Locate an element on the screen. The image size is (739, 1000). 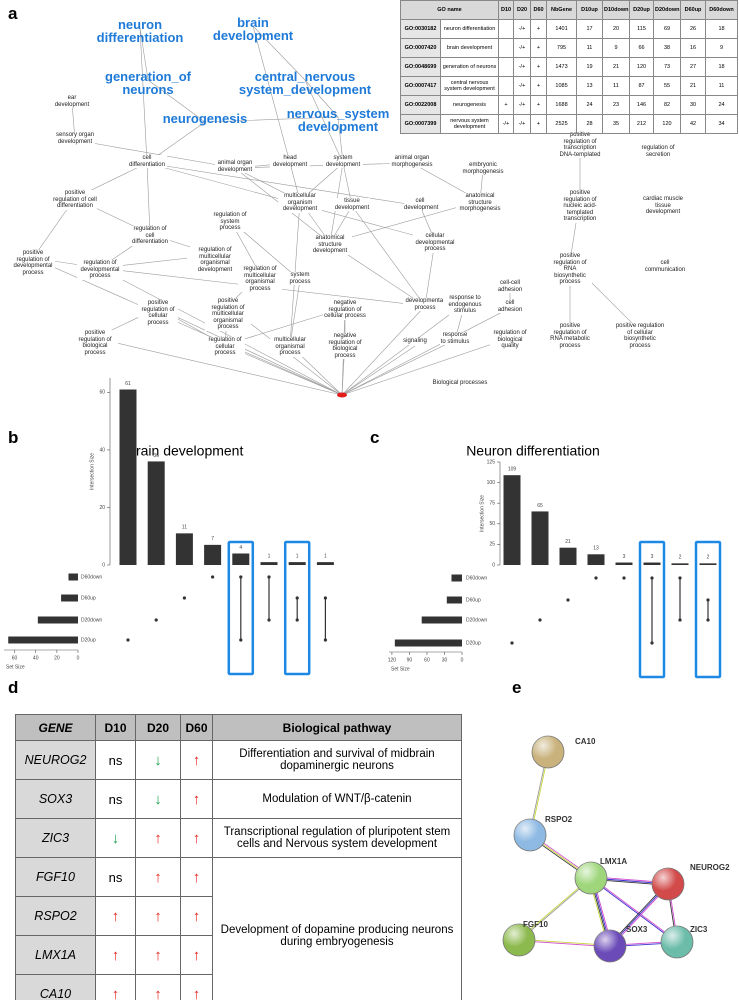
root-node is located at coordinates (342, 395).